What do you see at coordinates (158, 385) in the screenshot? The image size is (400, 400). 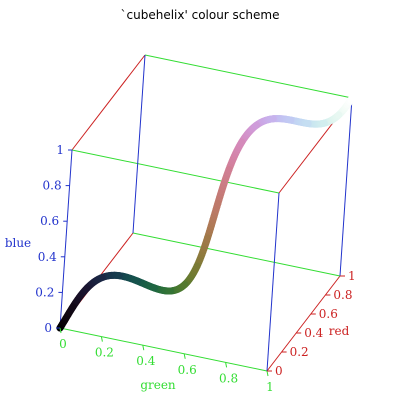 I see `green-axis-label: green` at bounding box center [158, 385].